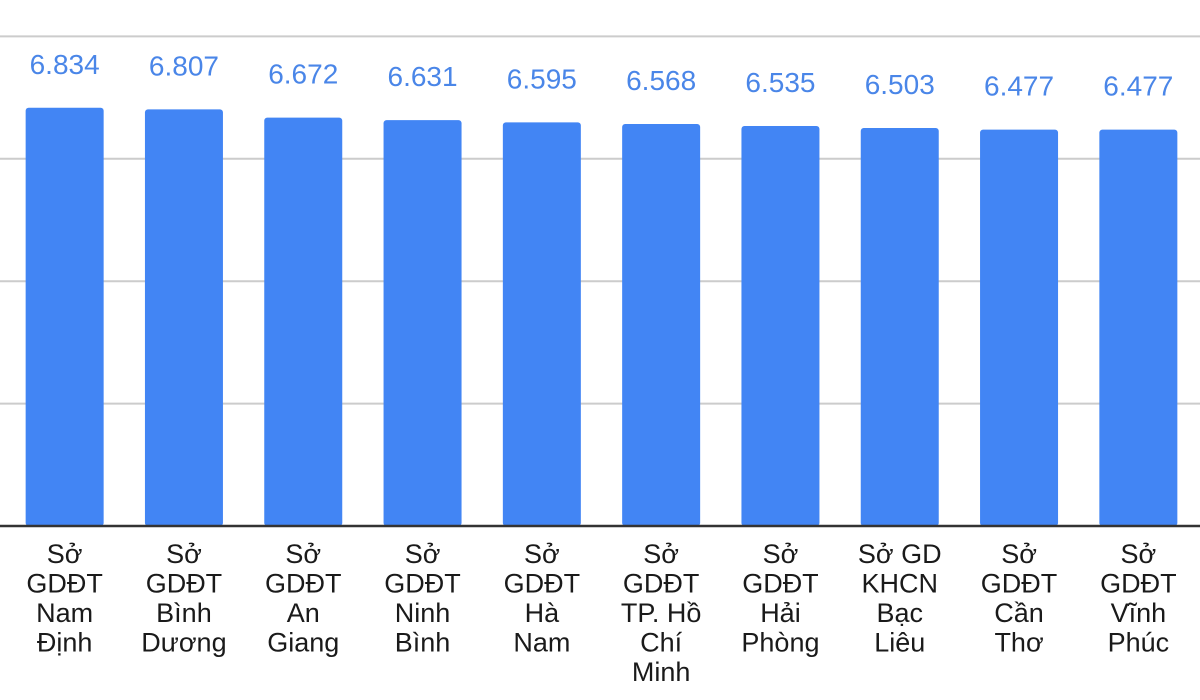 This screenshot has height=700, width=1200. Describe the element at coordinates (64, 598) in the screenshot. I see `x-tick-label: Sở GDĐT Nam Định` at that location.